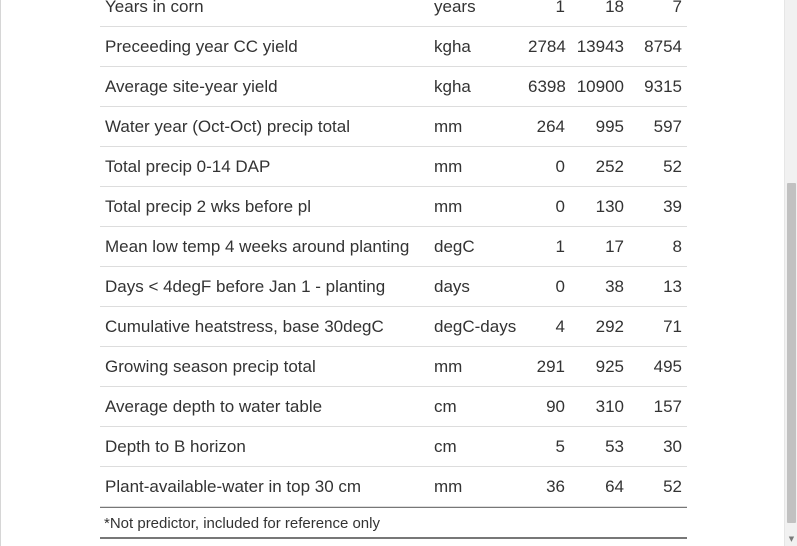 This screenshot has height=546, width=797. What do you see at coordinates (599, 366) in the screenshot?
I see `max-value-cell: 925` at bounding box center [599, 366].